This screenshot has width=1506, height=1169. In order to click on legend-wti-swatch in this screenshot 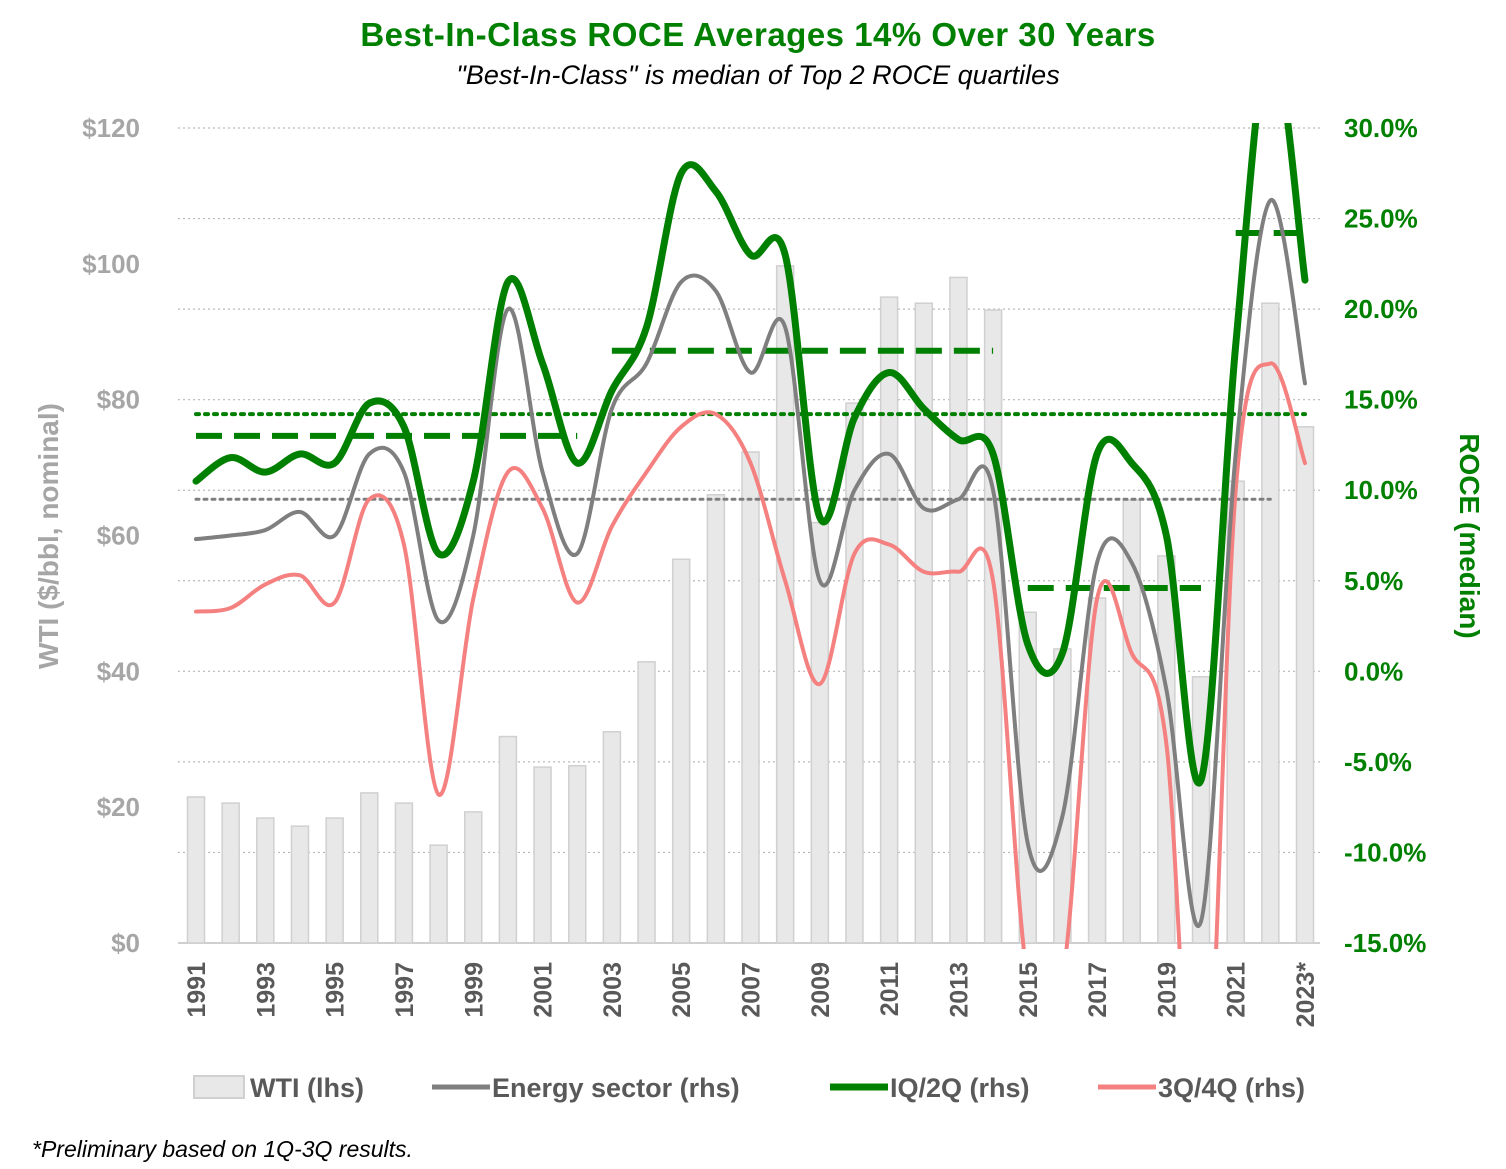, I will do `click(219, 1087)`.